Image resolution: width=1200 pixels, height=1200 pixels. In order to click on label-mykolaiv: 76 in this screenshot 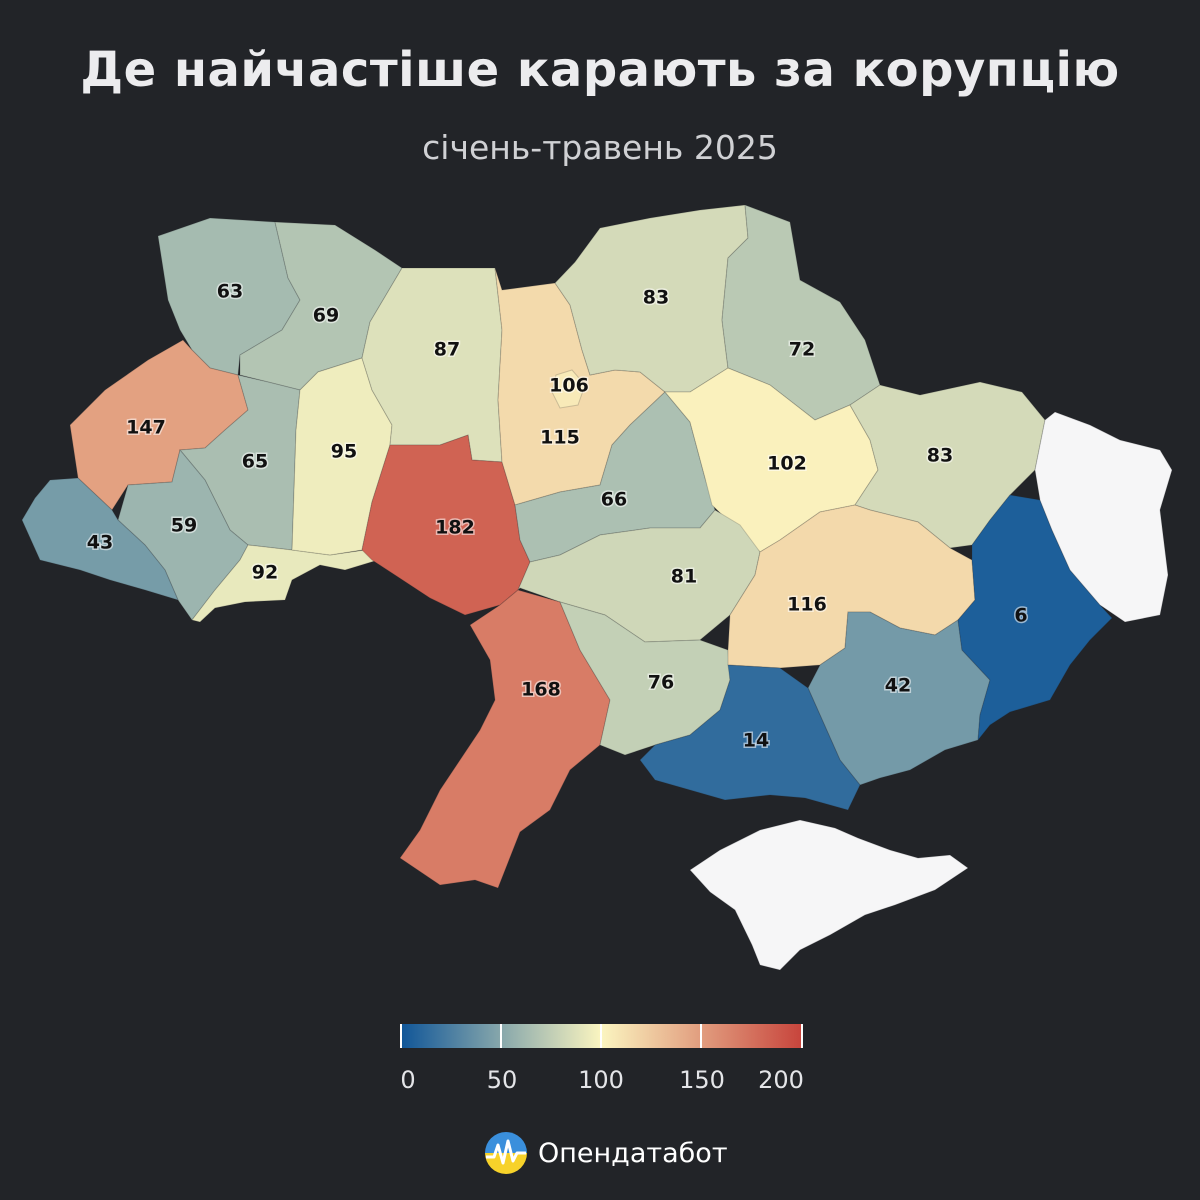, I will do `click(661, 683)`.